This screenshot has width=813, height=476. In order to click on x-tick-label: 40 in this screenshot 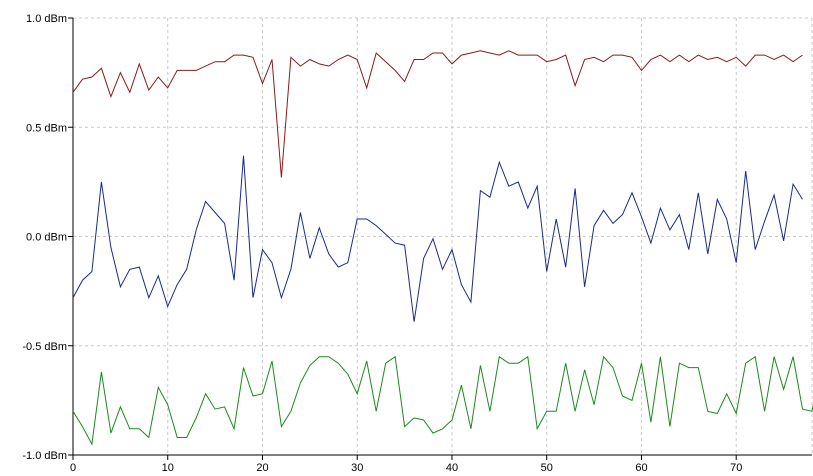, I will do `click(452, 468)`.